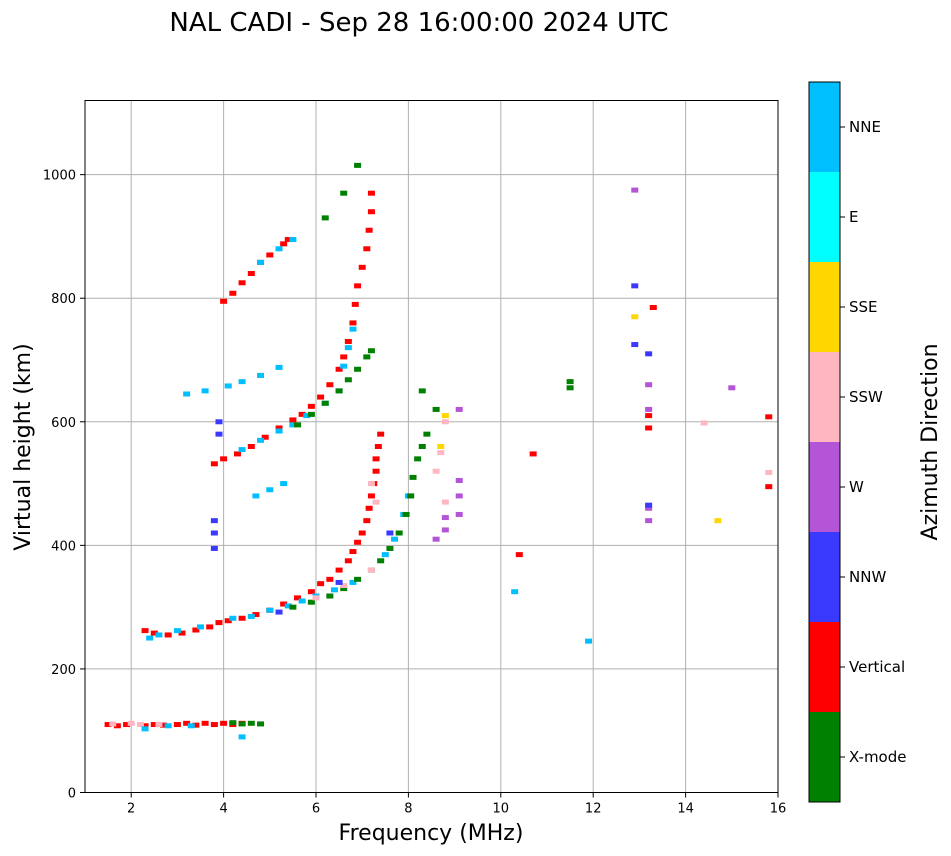 This screenshot has height=856, width=951. Describe the element at coordinates (501, 809) in the screenshot. I see `x-tick-label: 10` at that location.